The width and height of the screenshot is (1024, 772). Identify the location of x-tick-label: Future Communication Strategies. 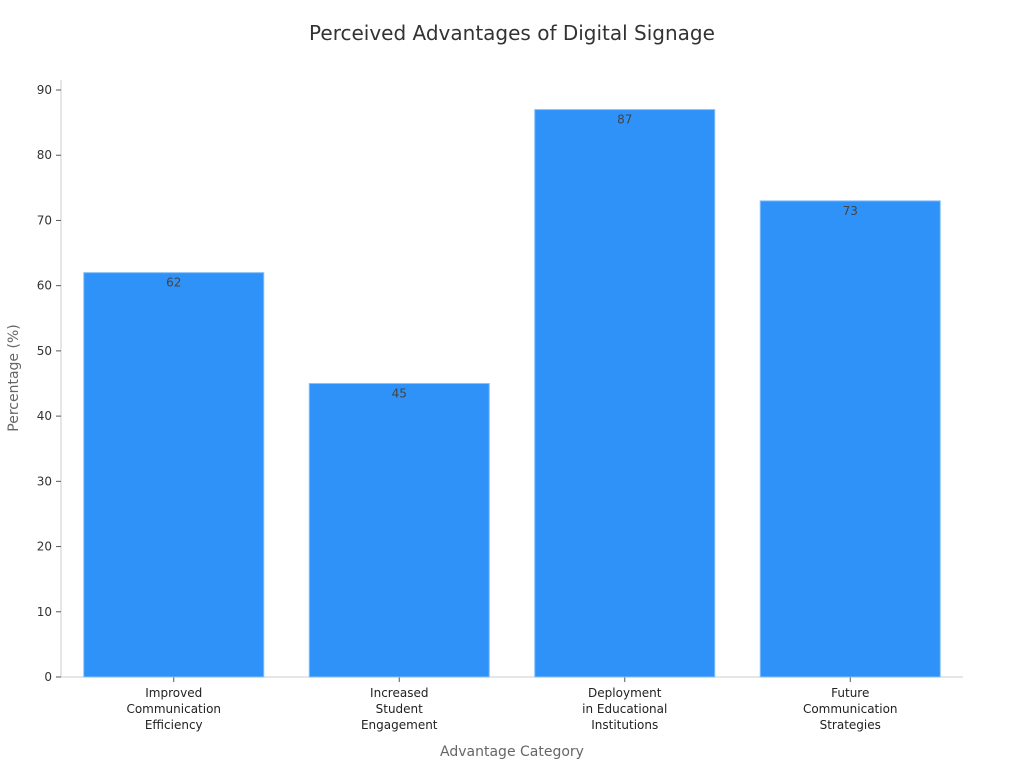
(850, 709).